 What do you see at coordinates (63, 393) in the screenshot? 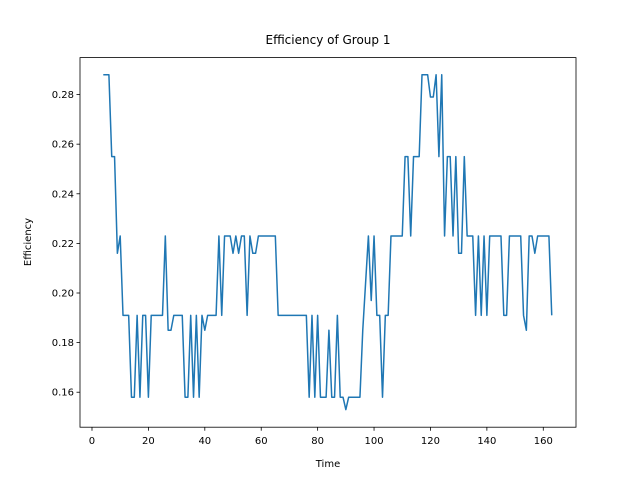
I see `y-tick-label: 0.16` at bounding box center [63, 393].